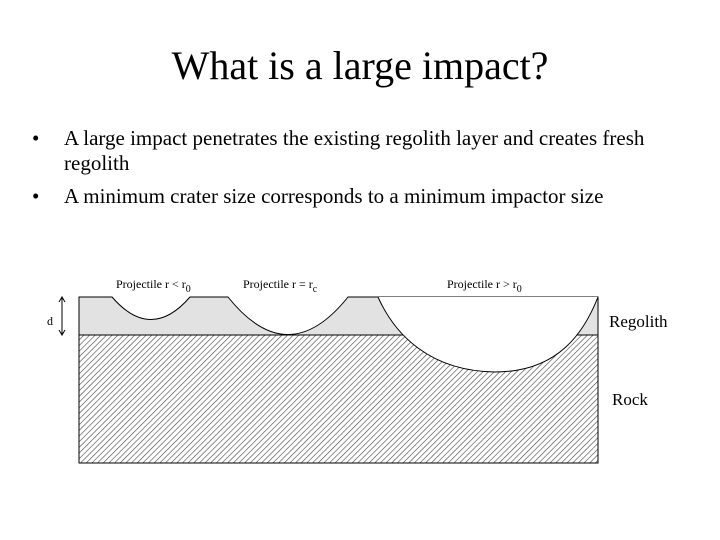 The width and height of the screenshot is (720, 540). What do you see at coordinates (151, 284) in the screenshot?
I see `label-text: Projectile r < r` at bounding box center [151, 284].